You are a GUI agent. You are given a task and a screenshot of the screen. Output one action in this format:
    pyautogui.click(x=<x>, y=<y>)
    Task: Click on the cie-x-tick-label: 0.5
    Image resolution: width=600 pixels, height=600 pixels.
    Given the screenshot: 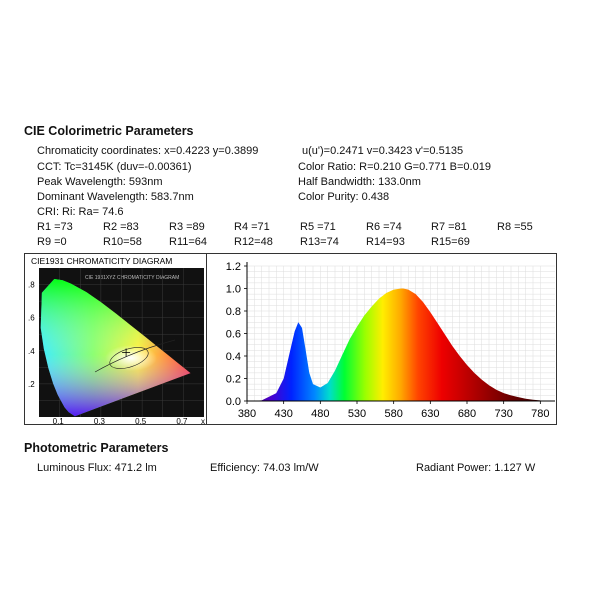 What is the action you would take?
    pyautogui.click(x=141, y=421)
    